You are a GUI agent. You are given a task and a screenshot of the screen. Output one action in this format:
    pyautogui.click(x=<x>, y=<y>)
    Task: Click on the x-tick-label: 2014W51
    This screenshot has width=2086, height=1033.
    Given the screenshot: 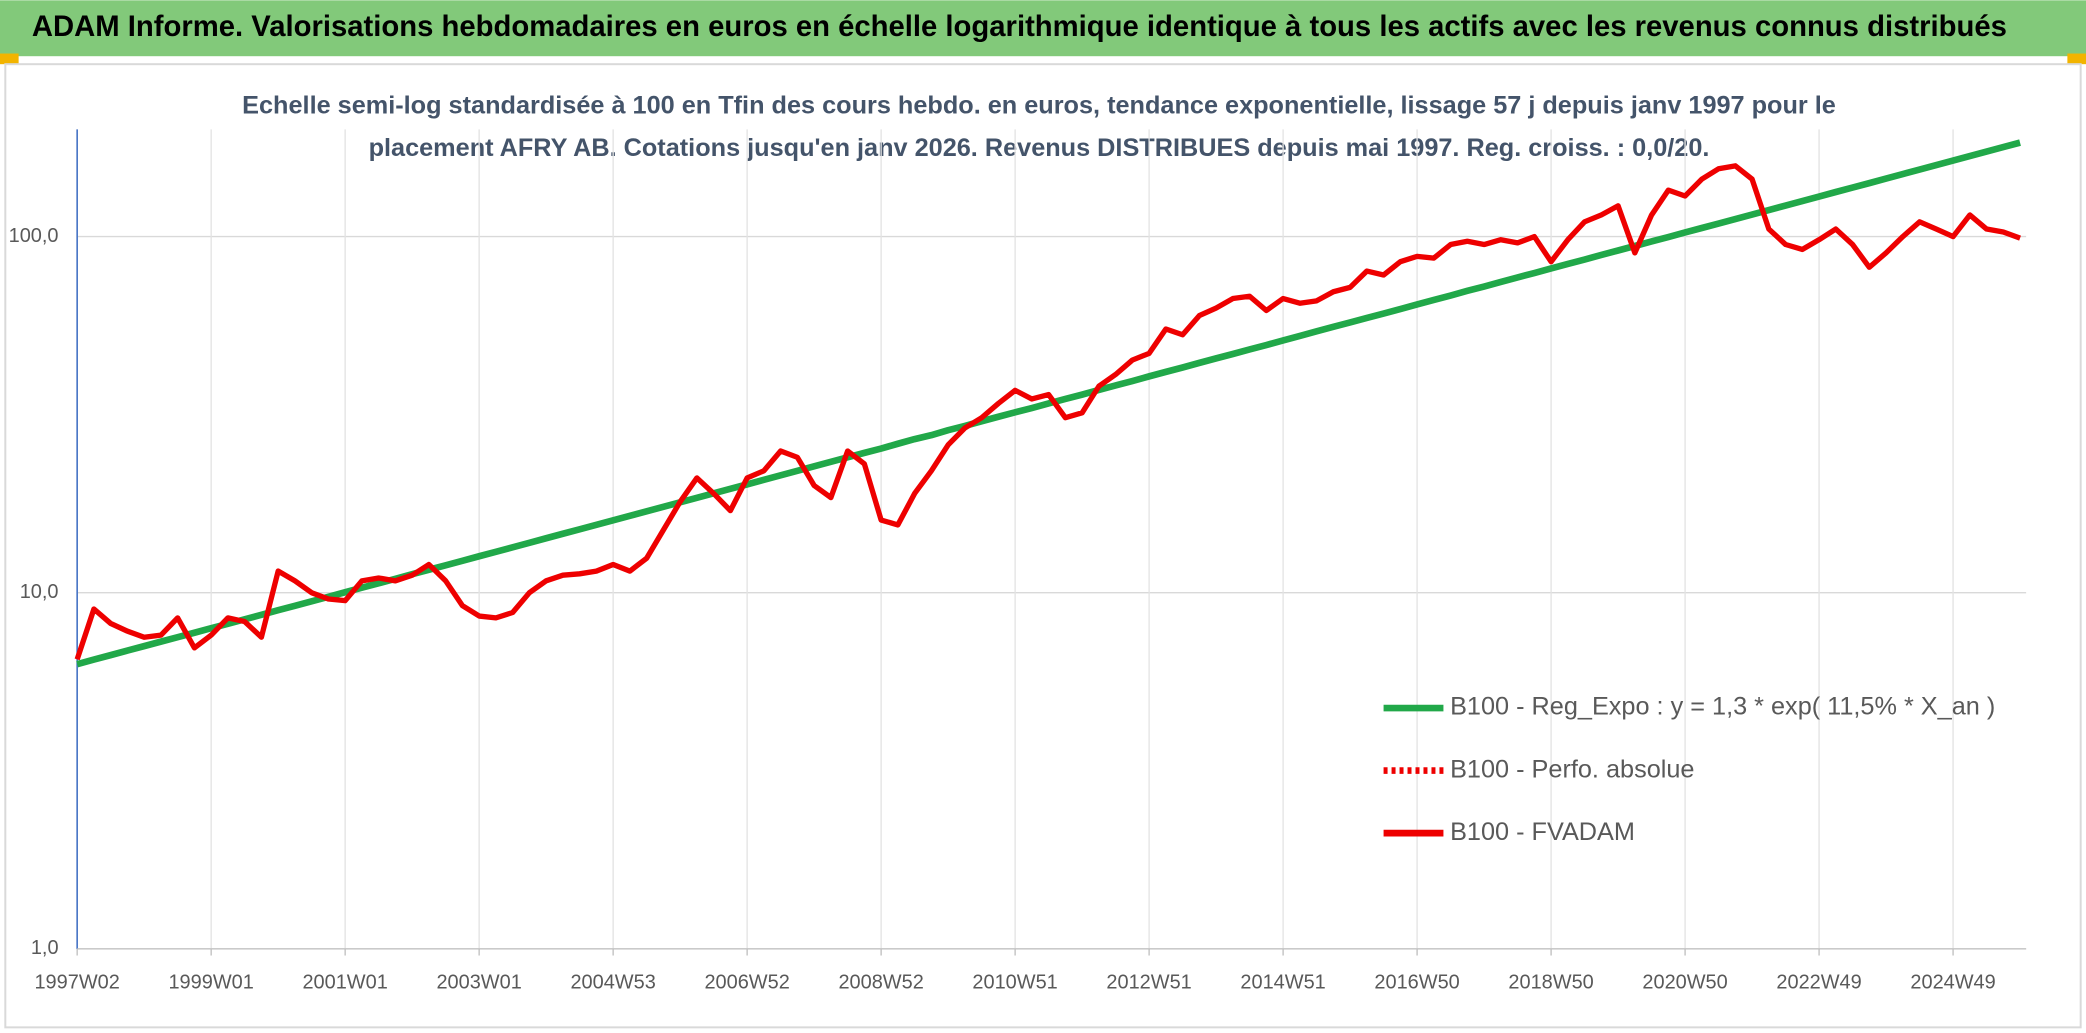 What is the action you would take?
    pyautogui.click(x=1282, y=983)
    